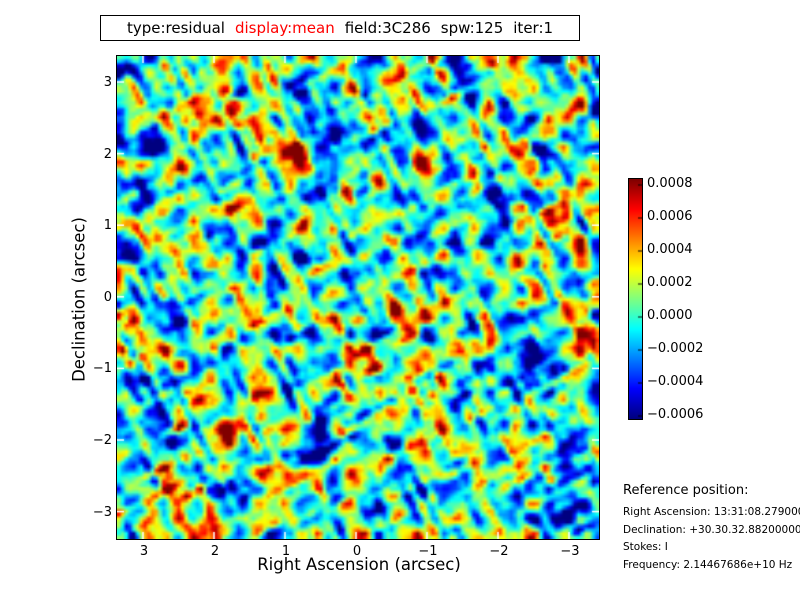 This screenshot has height=600, width=800. I want to click on title-segment-4: iter:1, so click(533, 28).